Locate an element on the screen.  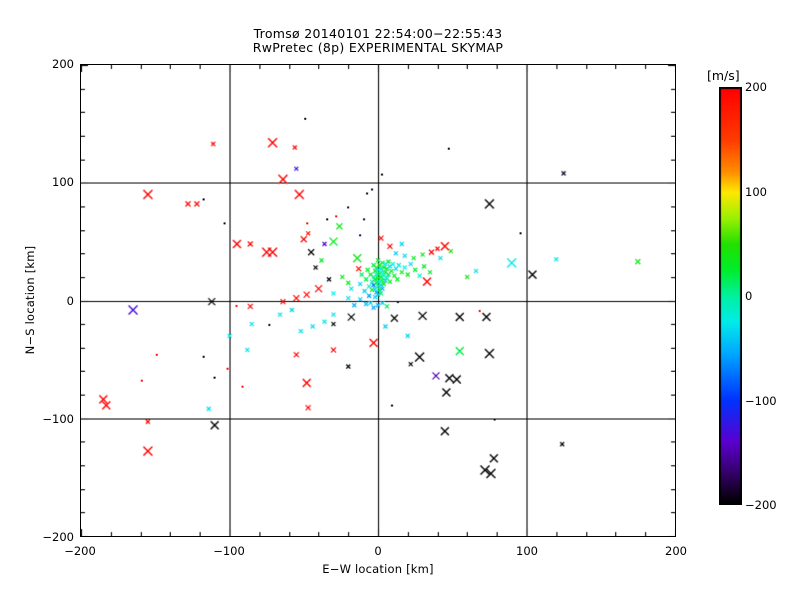
x-tick-label: −200 is located at coordinates (80, 551).